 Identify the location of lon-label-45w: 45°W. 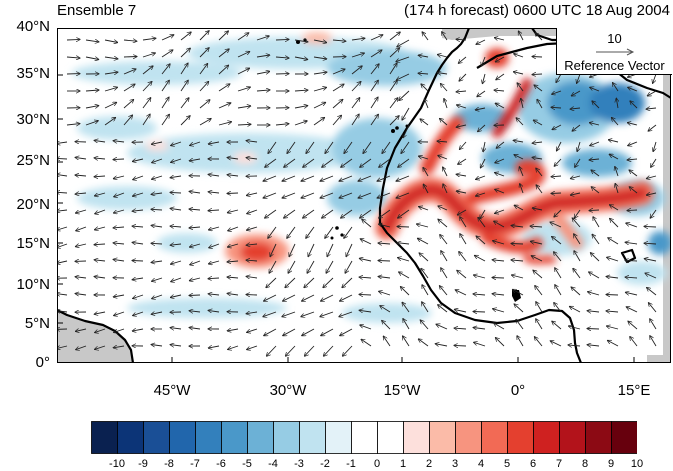
(172, 390).